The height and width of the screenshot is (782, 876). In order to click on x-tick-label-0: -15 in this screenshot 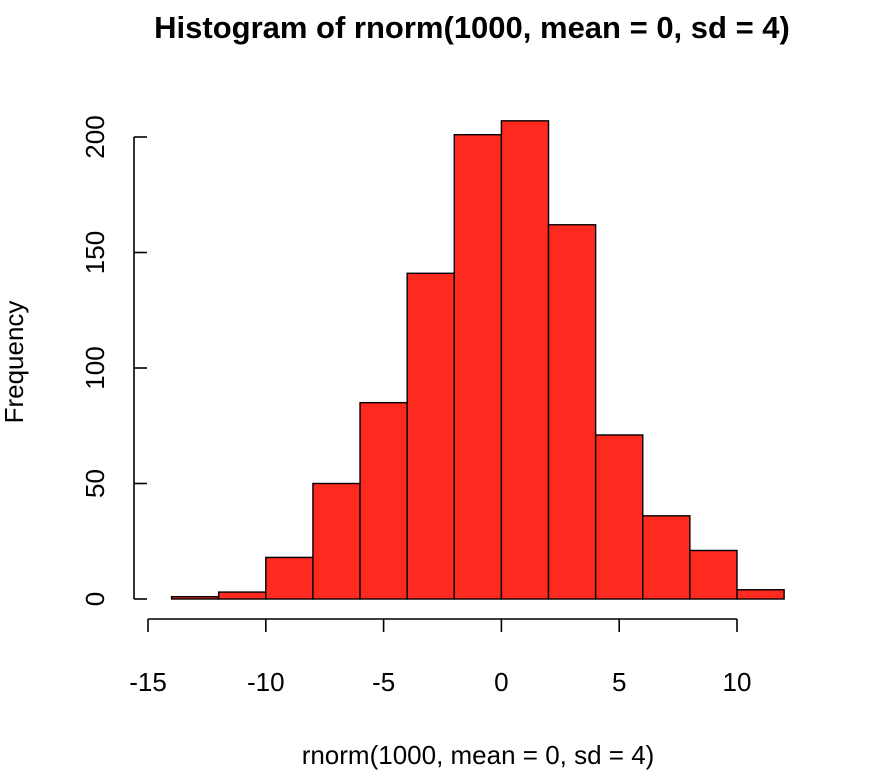, I will do `click(148, 682)`.